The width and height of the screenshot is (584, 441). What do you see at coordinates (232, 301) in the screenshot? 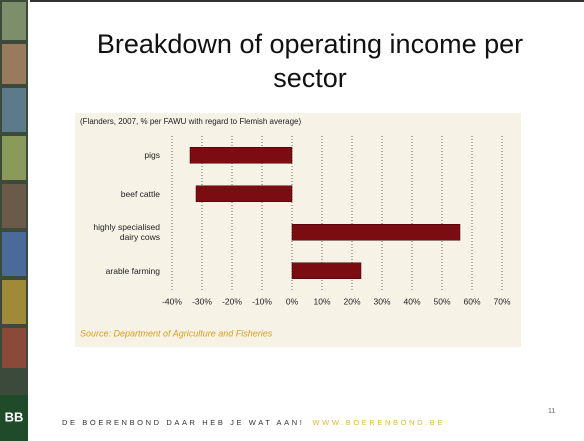
I see `x-tick-label: -20%` at bounding box center [232, 301].